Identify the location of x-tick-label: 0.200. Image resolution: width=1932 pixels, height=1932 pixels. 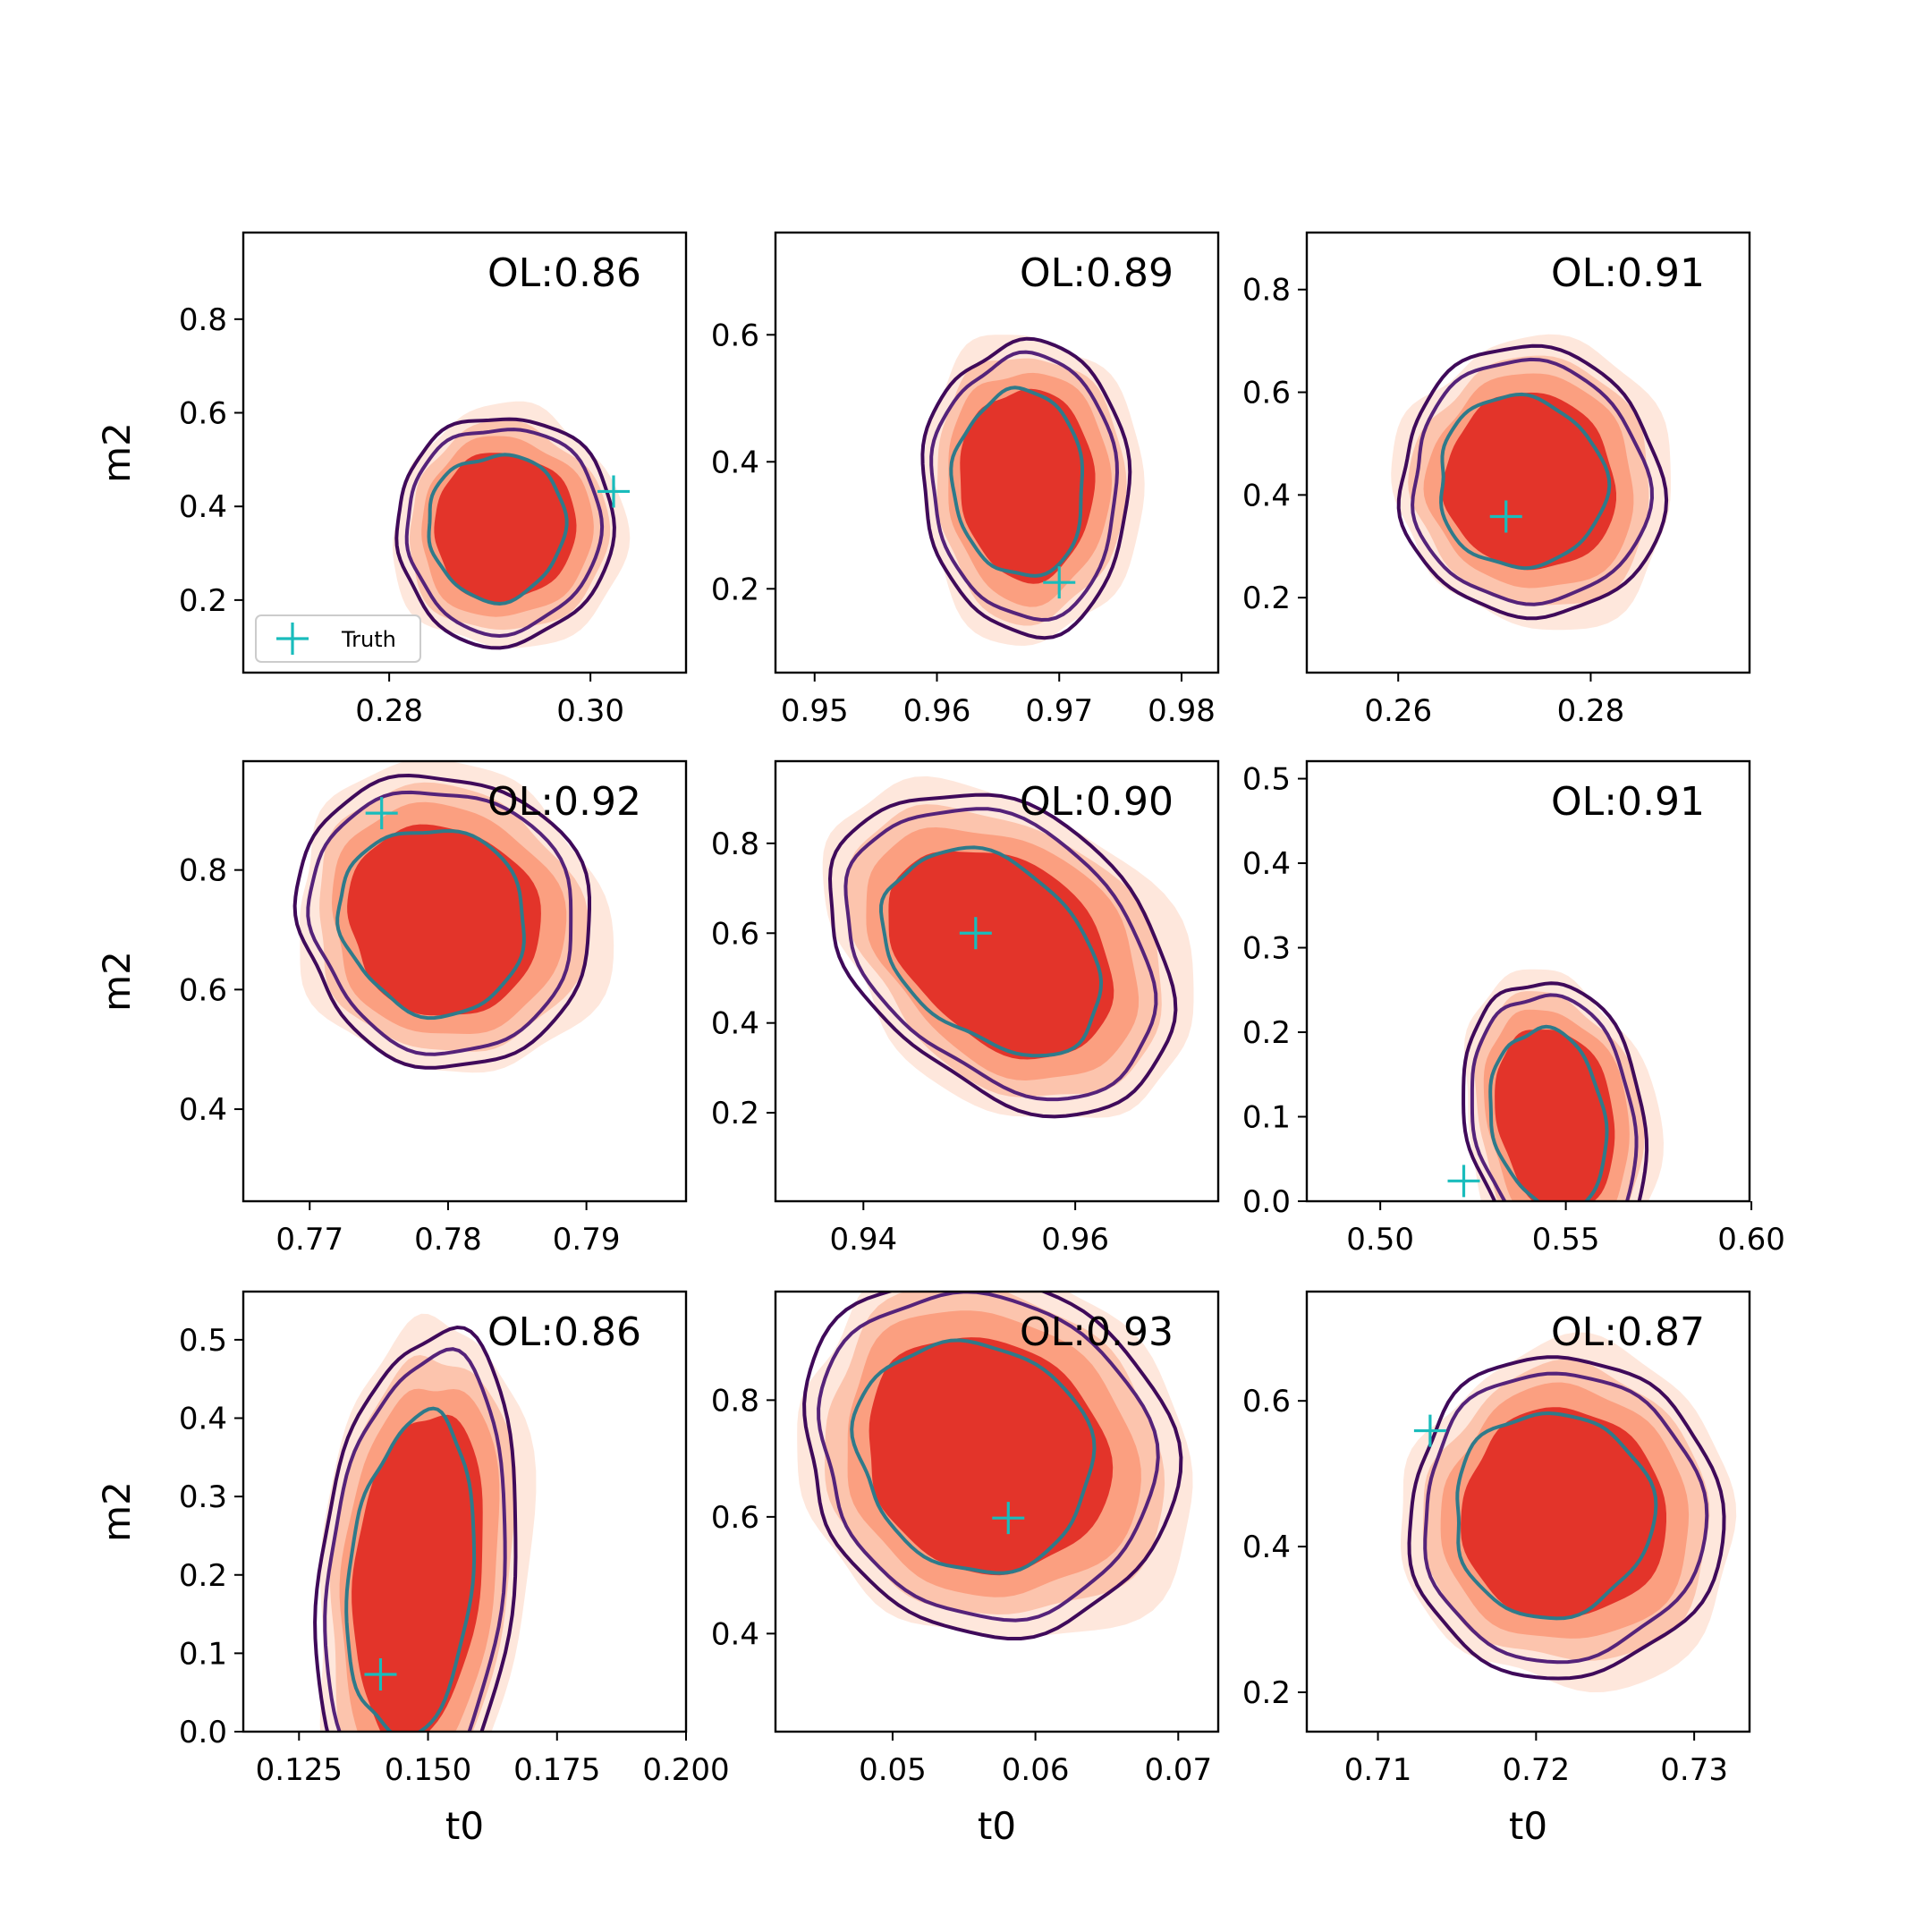
(685, 1770).